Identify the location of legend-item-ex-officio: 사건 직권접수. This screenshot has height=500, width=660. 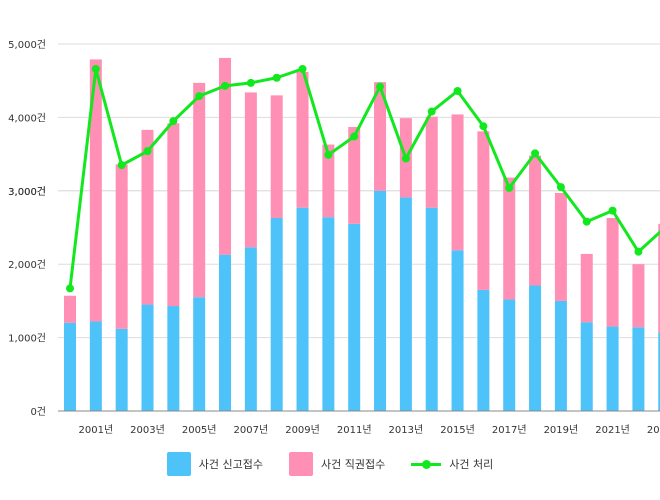
(337, 464).